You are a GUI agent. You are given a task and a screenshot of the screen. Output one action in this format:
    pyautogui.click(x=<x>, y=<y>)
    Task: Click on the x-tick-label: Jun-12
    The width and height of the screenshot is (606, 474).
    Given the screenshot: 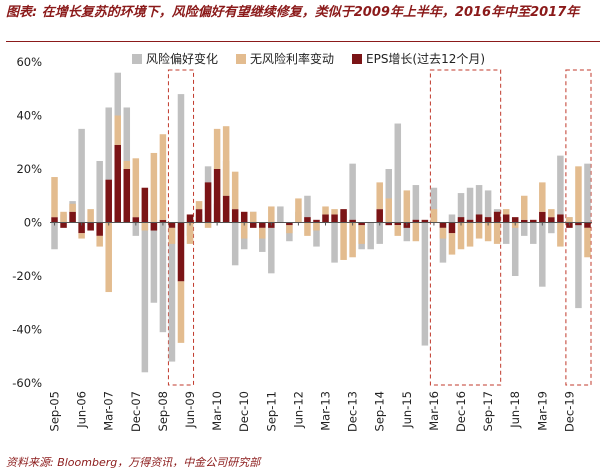 What is the action you would take?
    pyautogui.click(x=298, y=410)
    